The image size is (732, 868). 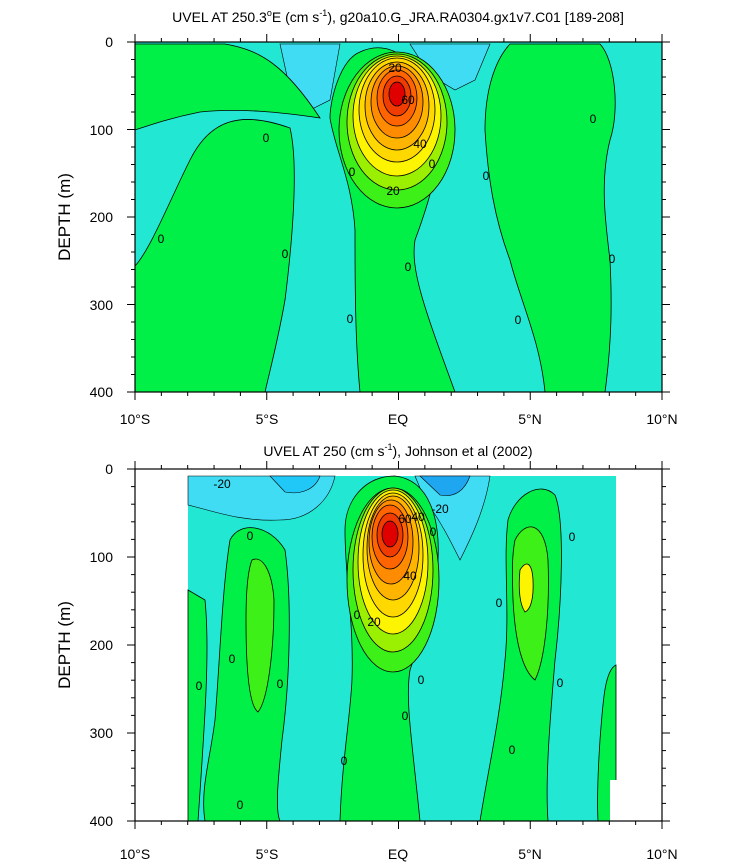 What do you see at coordinates (393, 580) in the screenshot?
I see `bottom-core-contours` at bounding box center [393, 580].